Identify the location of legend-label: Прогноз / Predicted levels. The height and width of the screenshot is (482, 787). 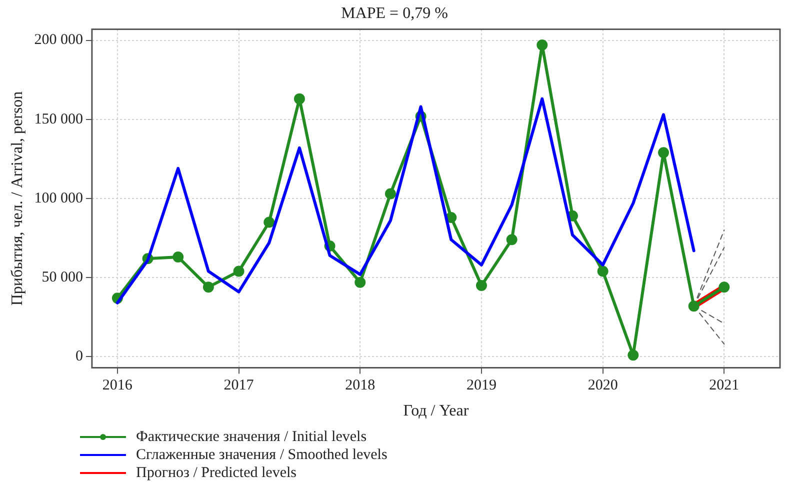
(216, 473).